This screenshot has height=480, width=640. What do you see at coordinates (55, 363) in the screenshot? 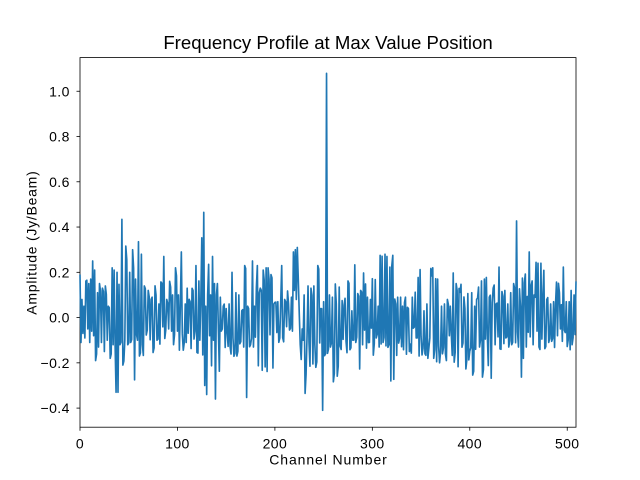
I see `svg-text: −0.2` at bounding box center [55, 363].